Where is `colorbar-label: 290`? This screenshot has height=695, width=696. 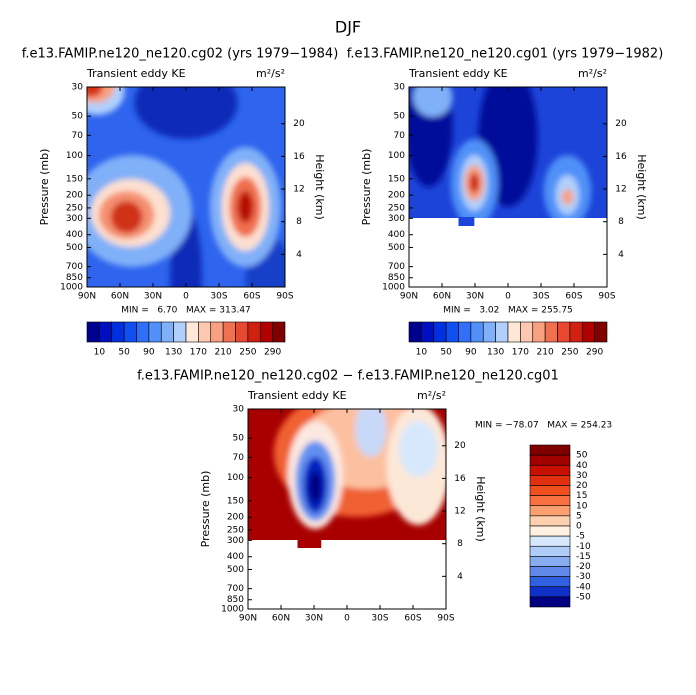 colorbar-label: 290 is located at coordinates (272, 353).